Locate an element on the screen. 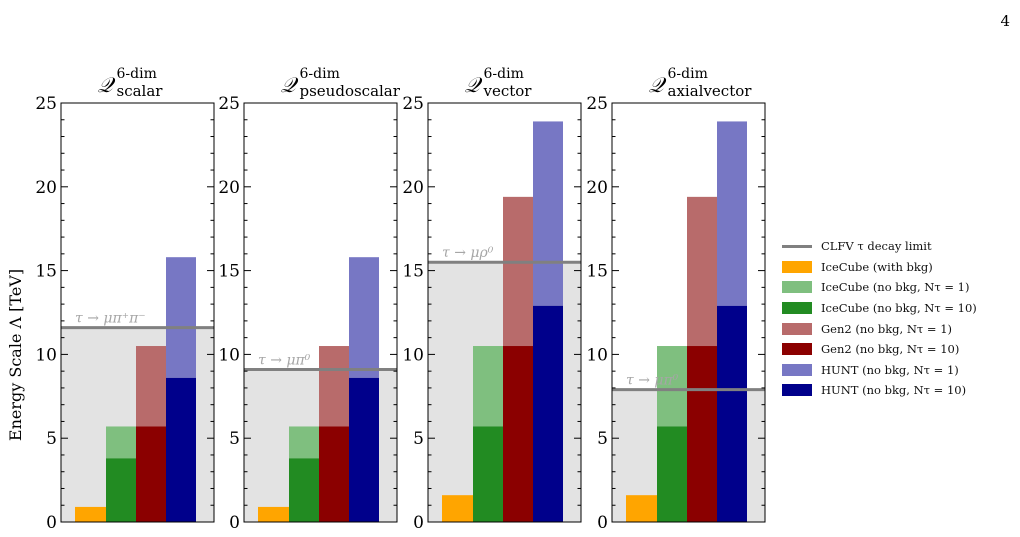 The width and height of the screenshot is (1020, 537). legend-label: IceCube (no bkg, Nτ = 10) is located at coordinates (899, 308).